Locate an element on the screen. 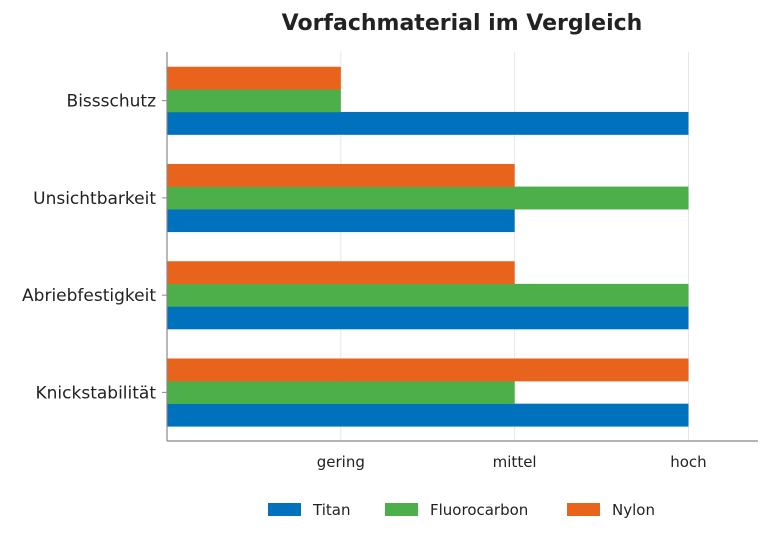  category-label: Unsichtbarkeit is located at coordinates (94, 199).